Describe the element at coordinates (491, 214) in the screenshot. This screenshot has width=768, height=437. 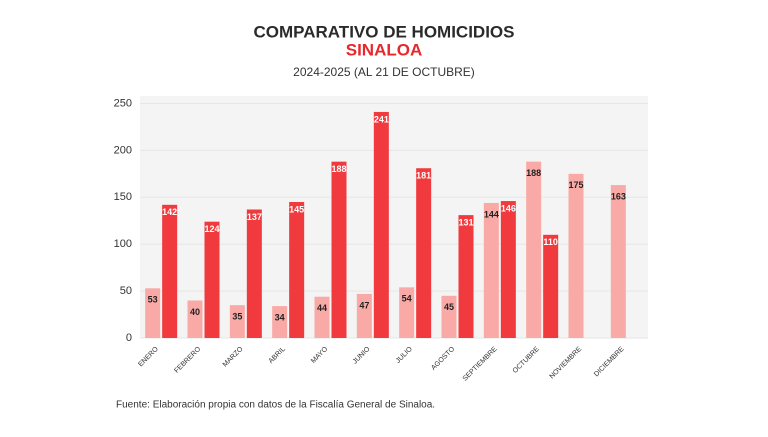
I see `data-label: 144` at that location.